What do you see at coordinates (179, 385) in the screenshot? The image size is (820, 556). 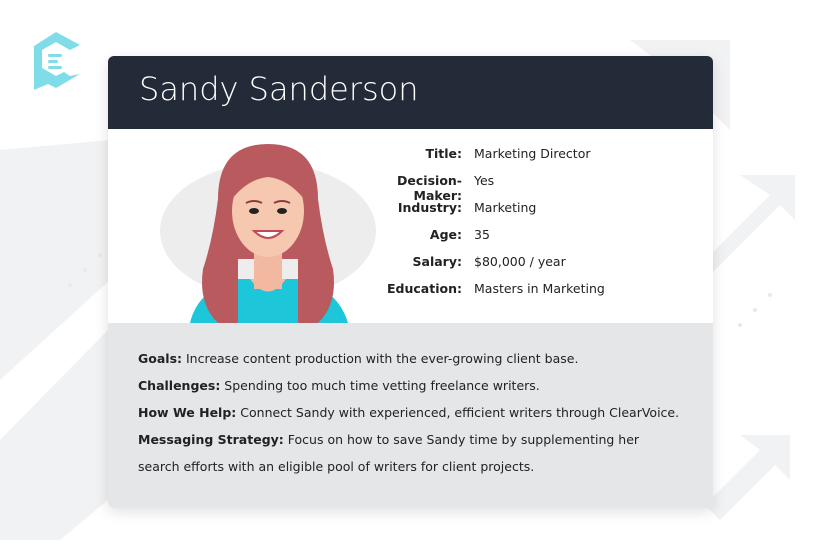 I see `detail-label: Challenges:` at bounding box center [179, 385].